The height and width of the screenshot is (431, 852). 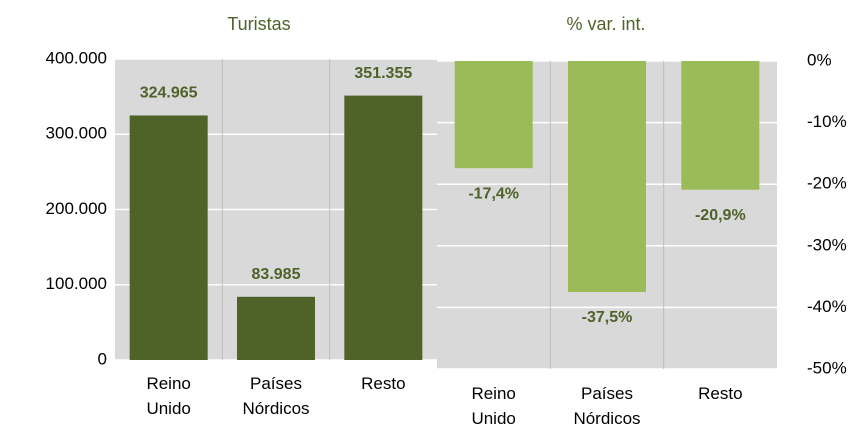 I want to click on y-tick-label: 300.000, so click(x=76, y=133).